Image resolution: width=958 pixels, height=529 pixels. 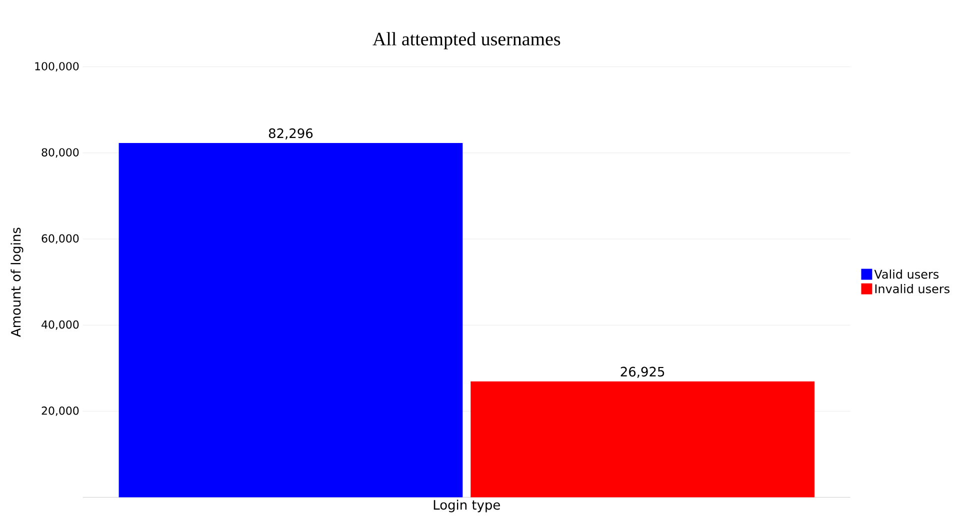 What do you see at coordinates (466, 41) in the screenshot?
I see `chart-title: All attempted usernames` at bounding box center [466, 41].